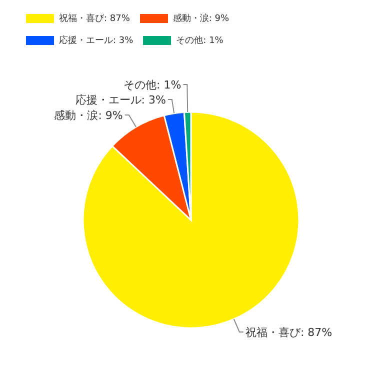 This screenshot has width=383, height=383. Describe the element at coordinates (120, 99) in the screenshot. I see `slice-label: 応援・エール: 3%` at that location.